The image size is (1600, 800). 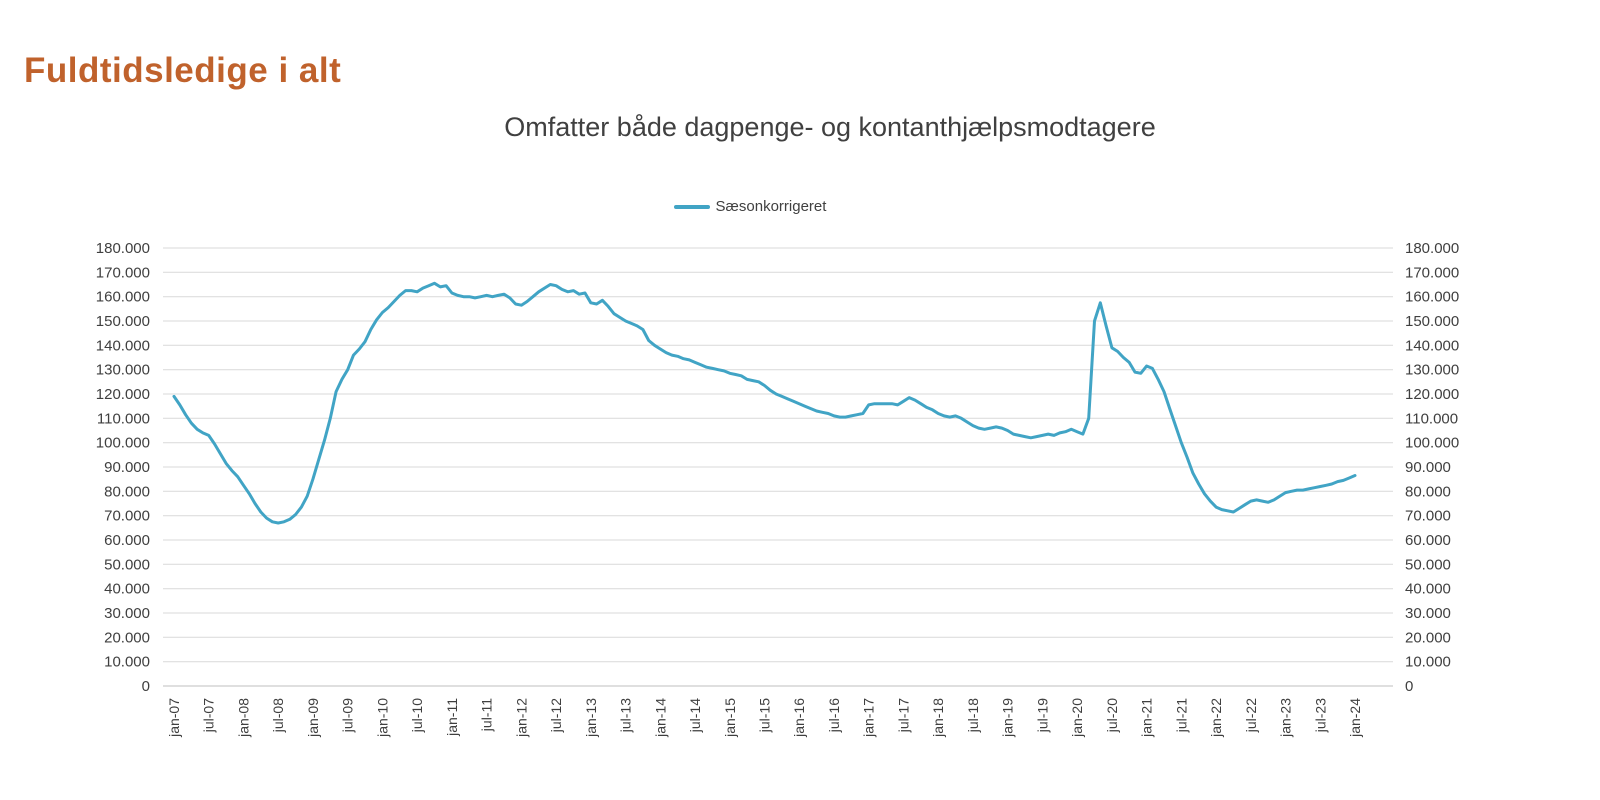 What do you see at coordinates (127, 491) in the screenshot?
I see `y-axis-label-left: 80.000` at bounding box center [127, 491].